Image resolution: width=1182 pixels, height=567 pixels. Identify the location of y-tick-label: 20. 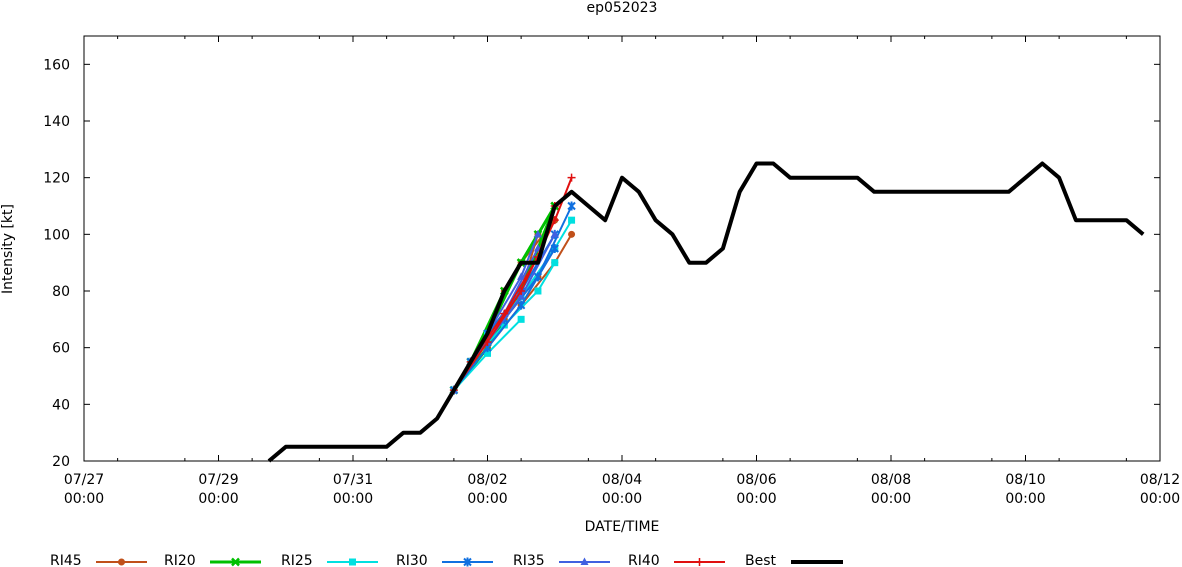
(61, 462).